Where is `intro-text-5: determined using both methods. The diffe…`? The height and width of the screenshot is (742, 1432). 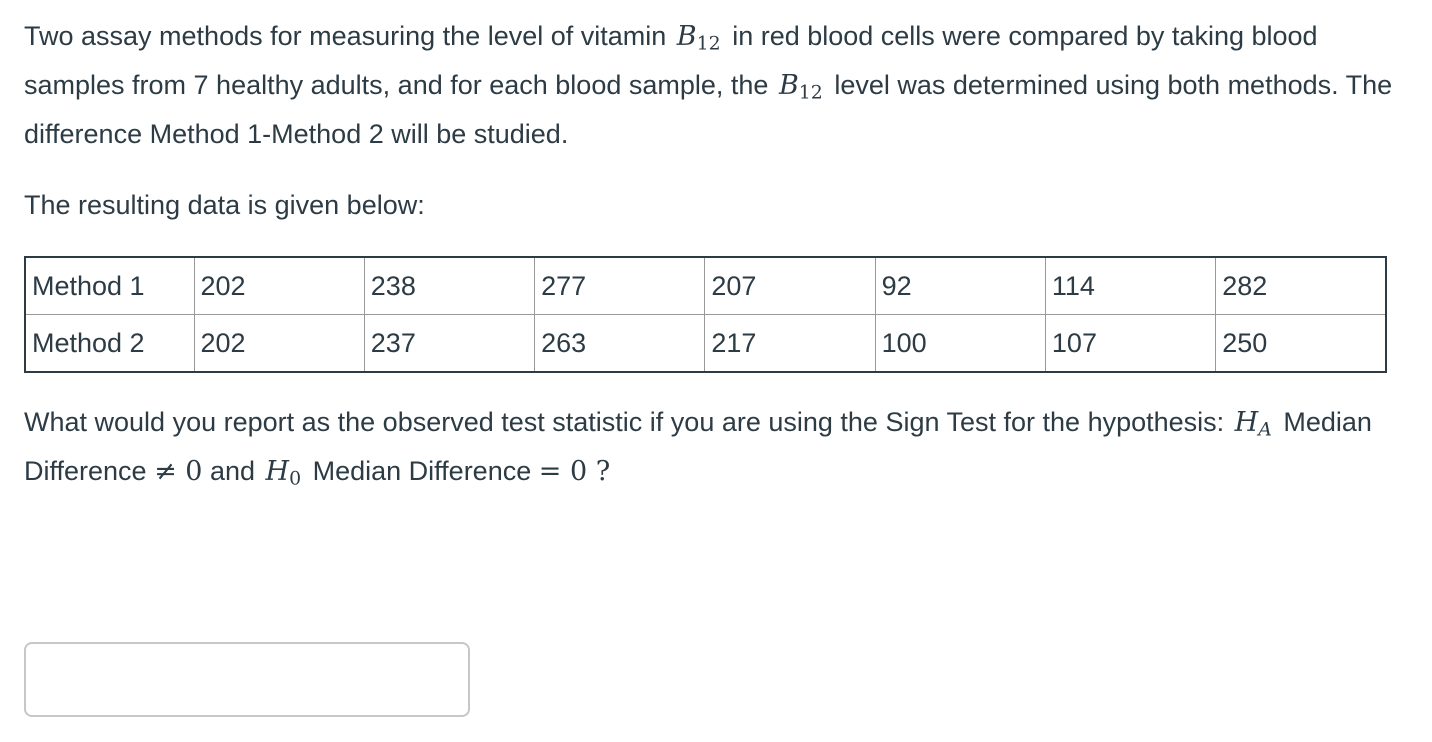
intro-text-5: determined using both methods. The diffe… is located at coordinates (708, 109).